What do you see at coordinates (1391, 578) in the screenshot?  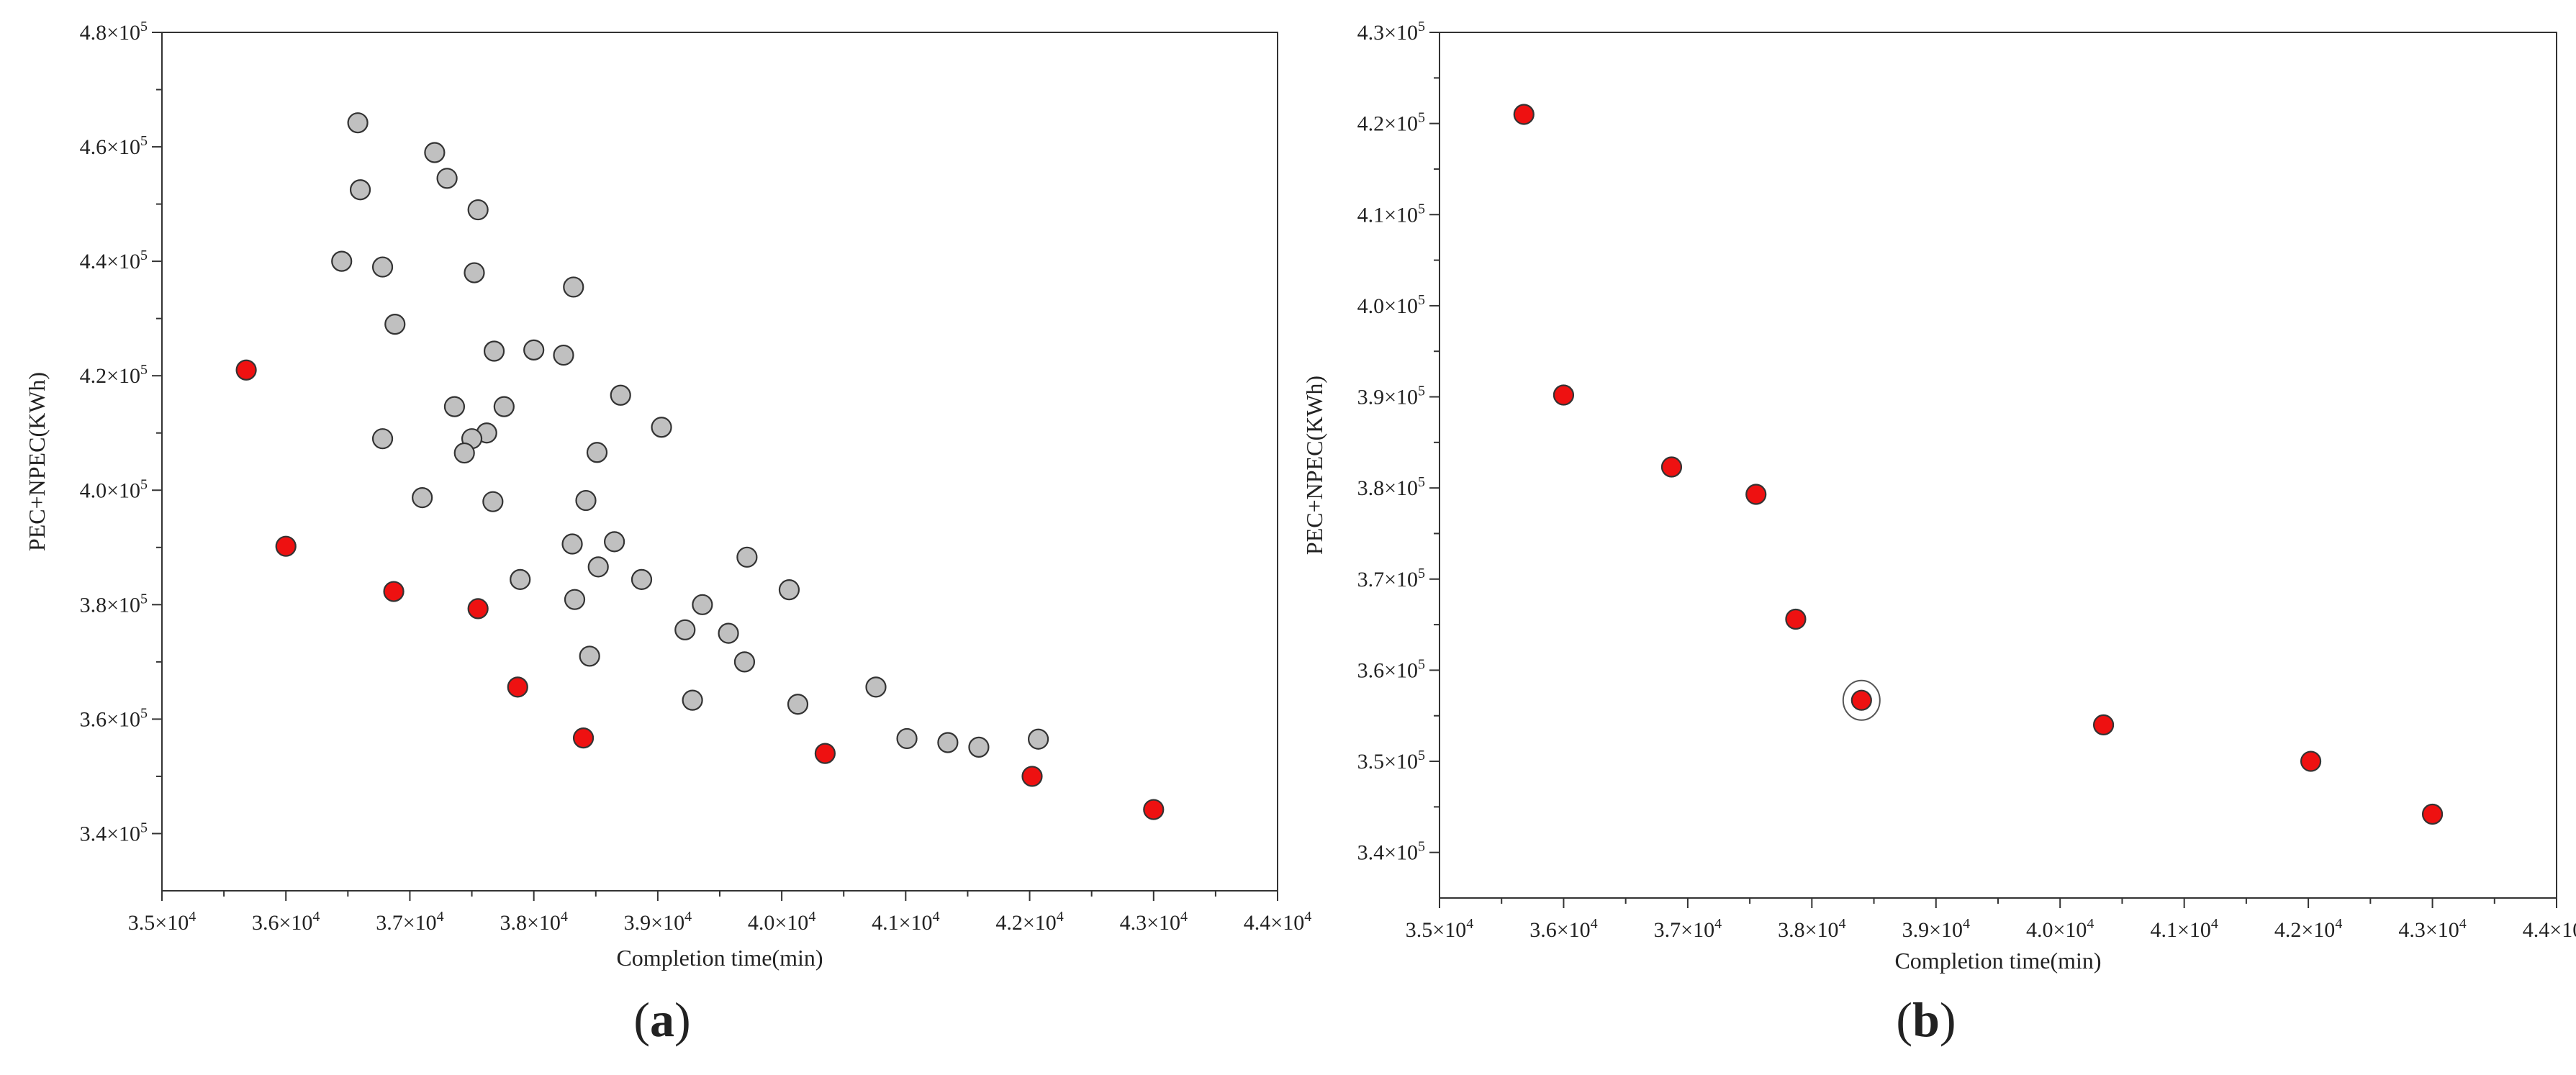 I see `y-tick-label: 3.7×10⁵` at bounding box center [1391, 578].